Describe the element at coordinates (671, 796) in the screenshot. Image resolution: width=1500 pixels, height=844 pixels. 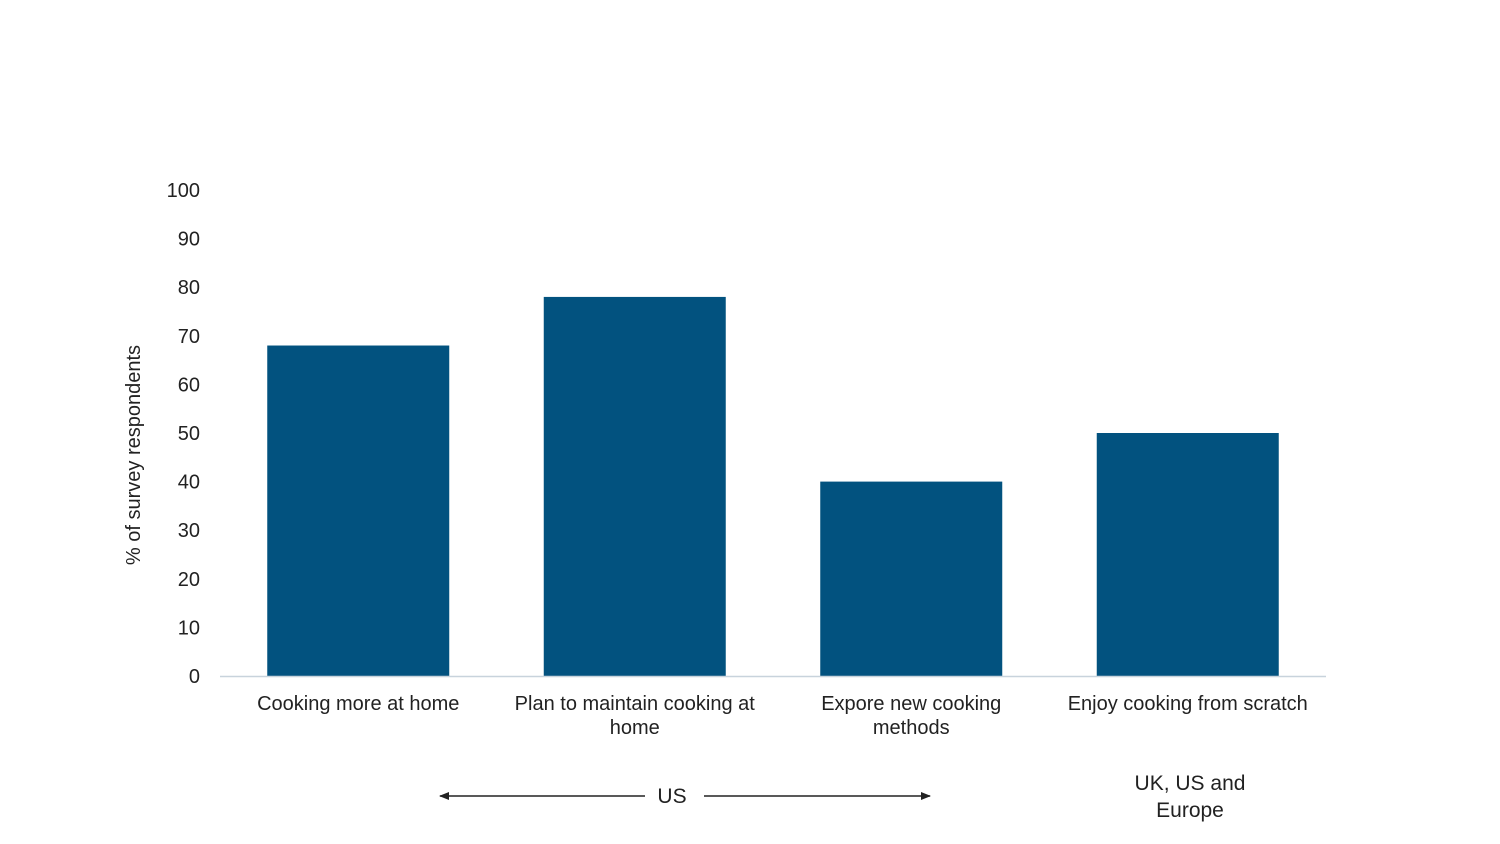
I see `group-label: US` at that location.